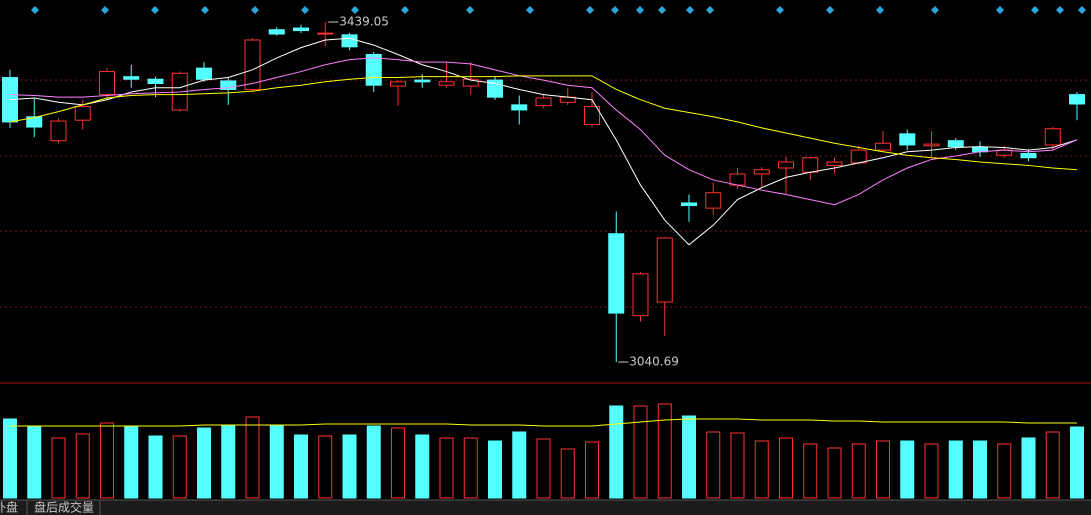 The width and height of the screenshot is (1091, 515). What do you see at coordinates (543, 422) in the screenshot?
I see `volume-moving-average` at bounding box center [543, 422].